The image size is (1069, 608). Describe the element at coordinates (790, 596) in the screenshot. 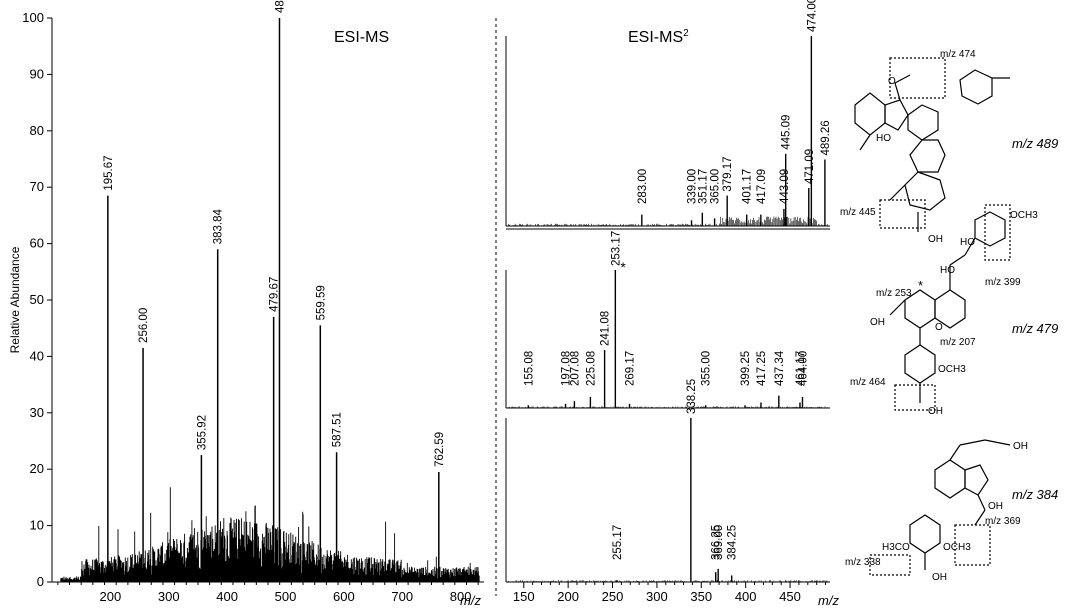

I see `ms2-x-tick-label: 450` at that location.